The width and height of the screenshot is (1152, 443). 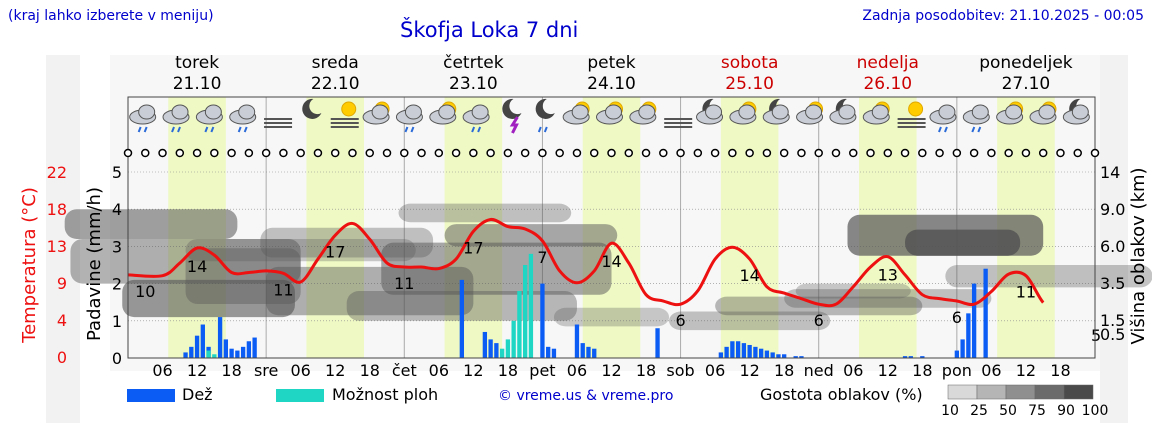 I want to click on day-date: 24.10, so click(x=611, y=84).